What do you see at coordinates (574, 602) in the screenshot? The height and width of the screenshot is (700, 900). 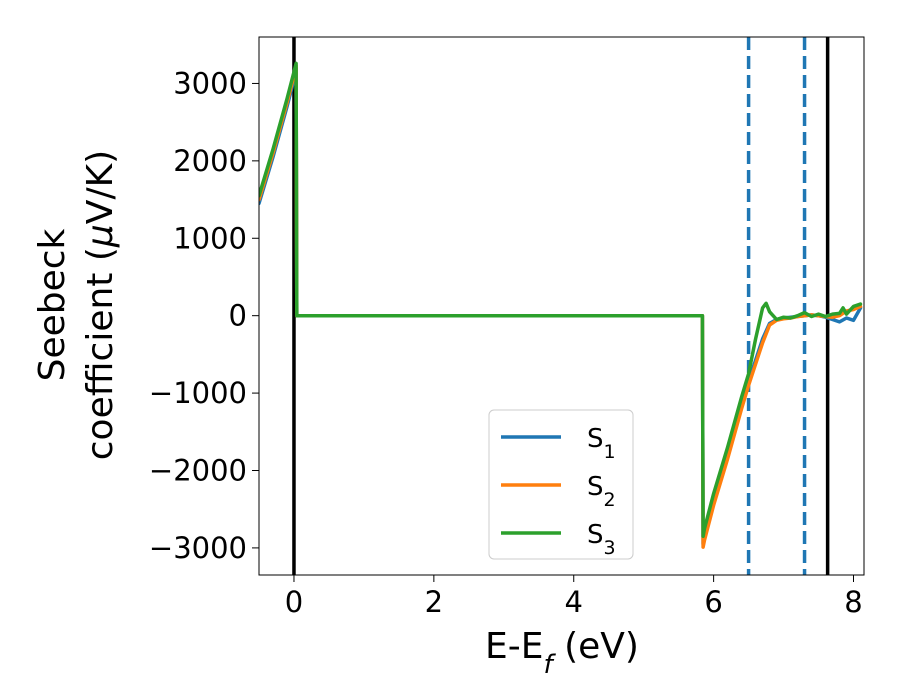 I see `x-tick-label: 4` at bounding box center [574, 602].